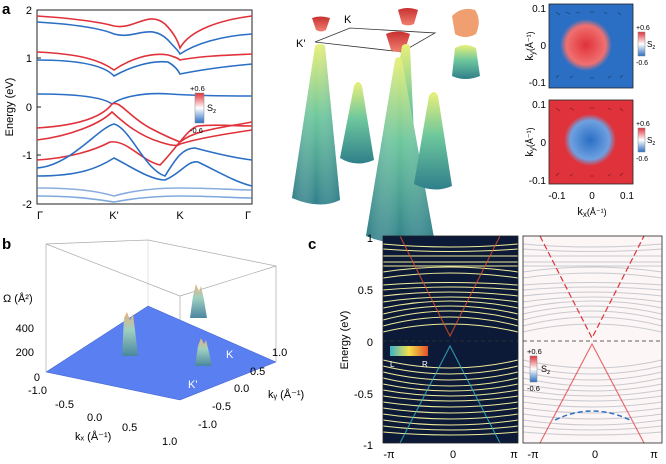  What do you see at coordinates (113, 216) in the screenshot?
I see `band-xtick-1: K'` at bounding box center [113, 216].